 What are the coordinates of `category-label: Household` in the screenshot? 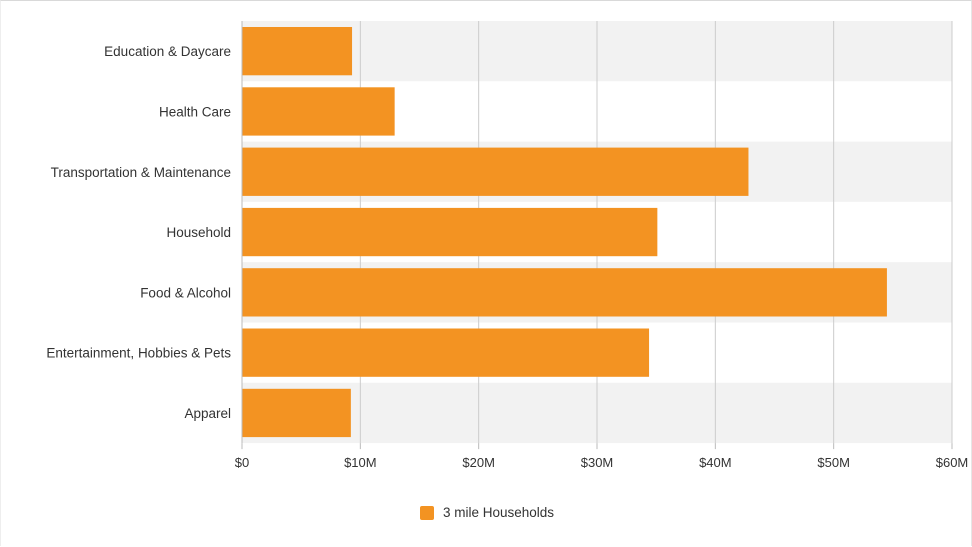 It's located at (198, 232).